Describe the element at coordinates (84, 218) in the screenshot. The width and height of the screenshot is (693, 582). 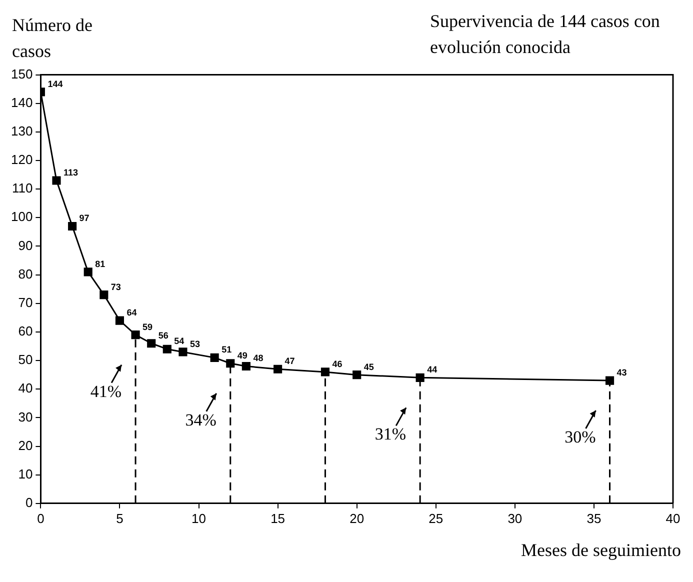
I see `data-label: 97` at that location.